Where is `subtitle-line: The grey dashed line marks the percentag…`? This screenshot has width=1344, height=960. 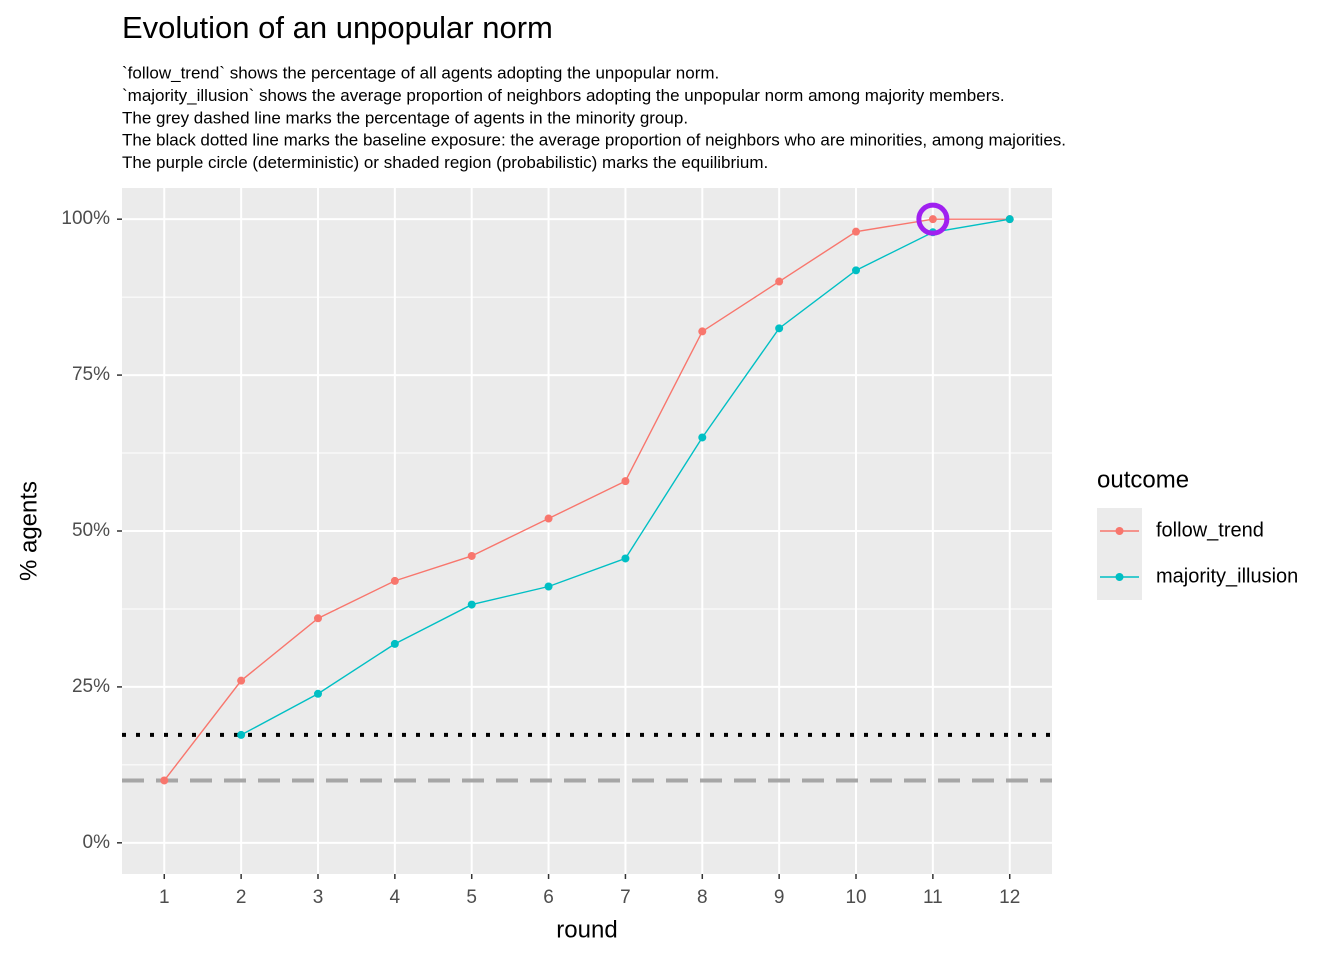
subtitle-line: The grey dashed line marks the percentag… is located at coordinates (405, 117).